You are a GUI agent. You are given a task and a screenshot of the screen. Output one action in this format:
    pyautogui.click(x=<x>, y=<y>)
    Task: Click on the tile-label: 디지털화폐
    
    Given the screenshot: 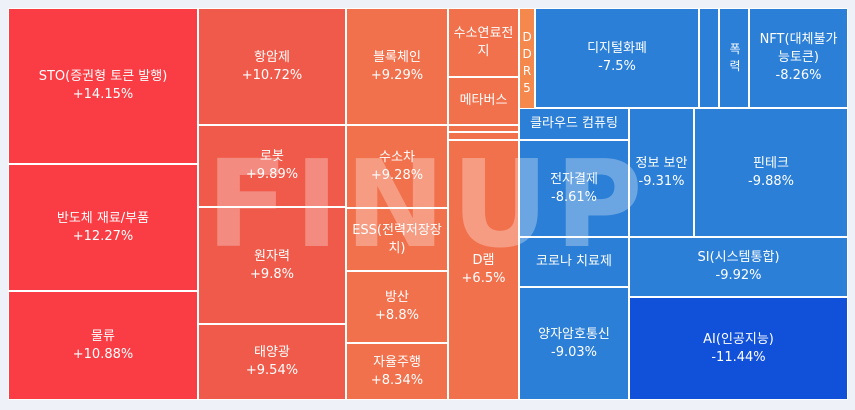 What is the action you would take?
    pyautogui.click(x=617, y=48)
    